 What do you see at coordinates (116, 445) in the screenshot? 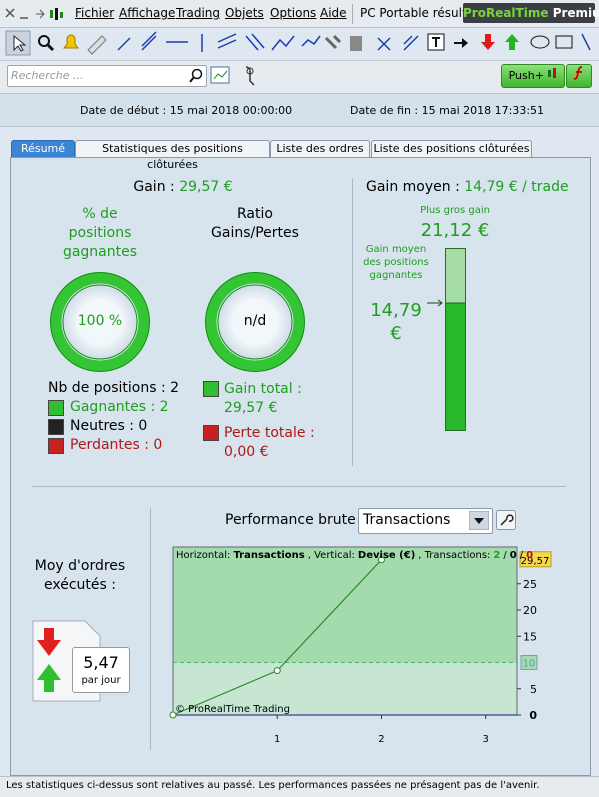
I see `losers: Perdantes : 0` at bounding box center [116, 445].